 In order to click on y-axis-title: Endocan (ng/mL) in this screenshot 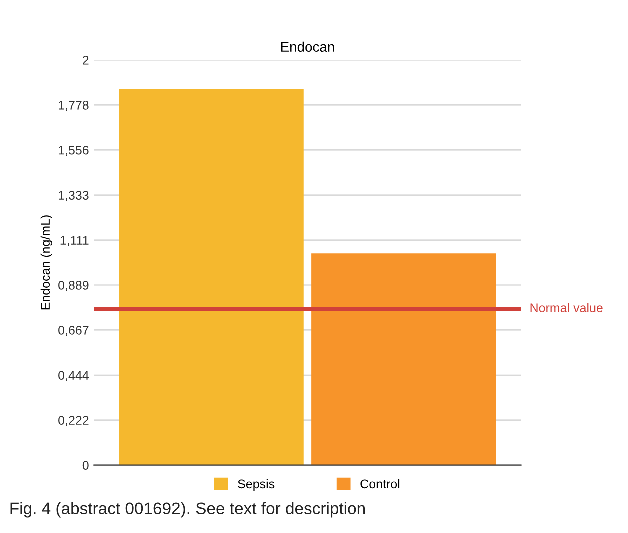, I will do `click(46, 263)`.